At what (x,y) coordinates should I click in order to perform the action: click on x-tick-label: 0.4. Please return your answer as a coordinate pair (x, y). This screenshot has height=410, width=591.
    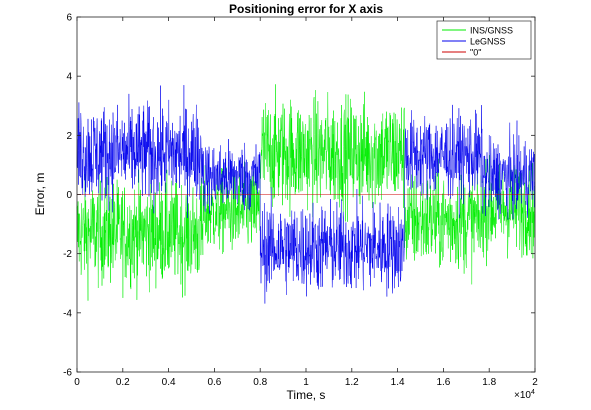
    Looking at the image, I should click on (169, 382).